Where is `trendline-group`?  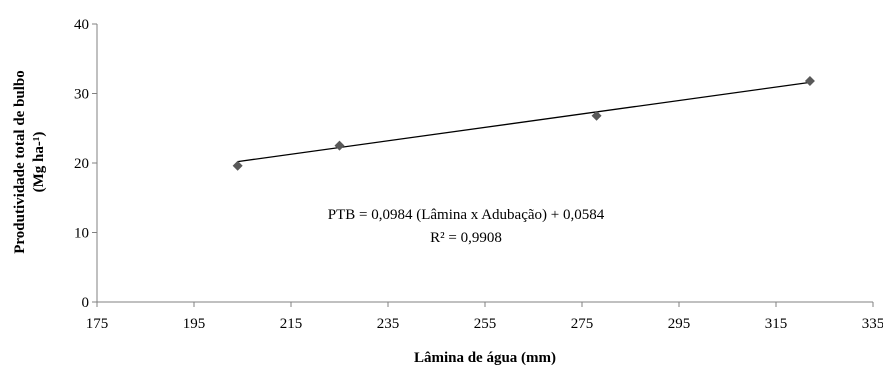
trendline-group is located at coordinates (524, 122).